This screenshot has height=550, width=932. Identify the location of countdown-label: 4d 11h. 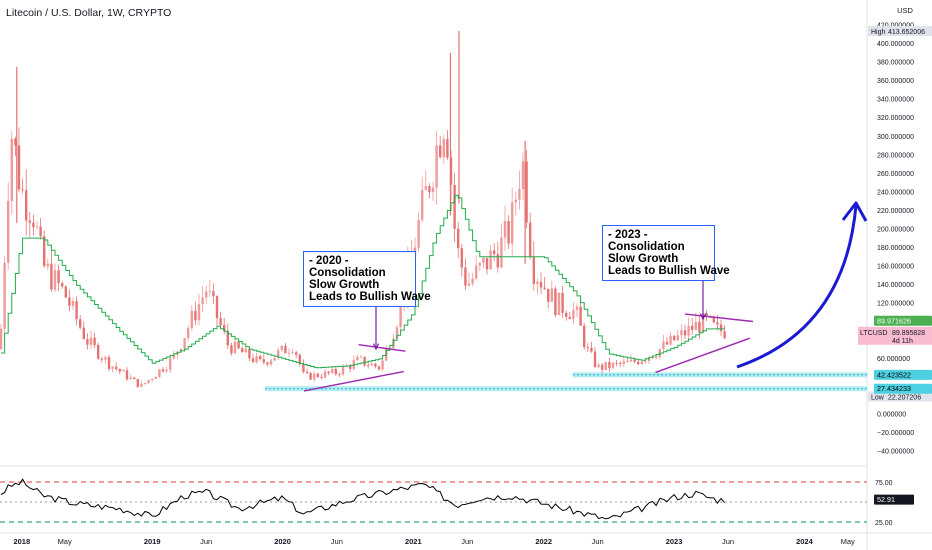
(902, 341).